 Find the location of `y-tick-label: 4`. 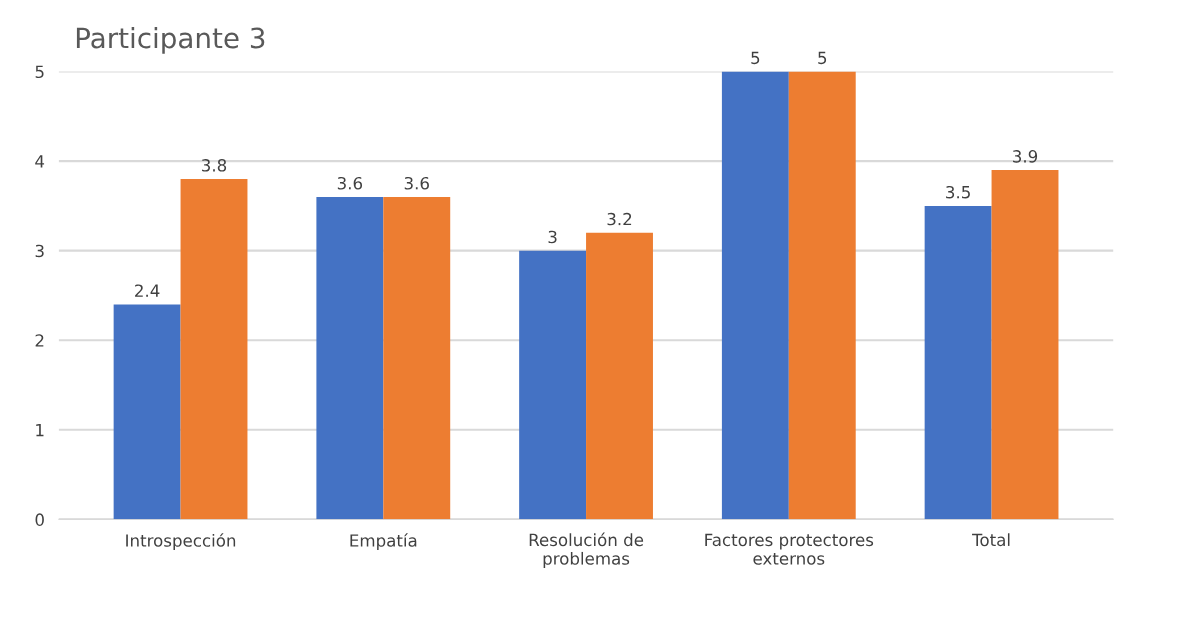

y-tick-label: 4 is located at coordinates (40, 161).